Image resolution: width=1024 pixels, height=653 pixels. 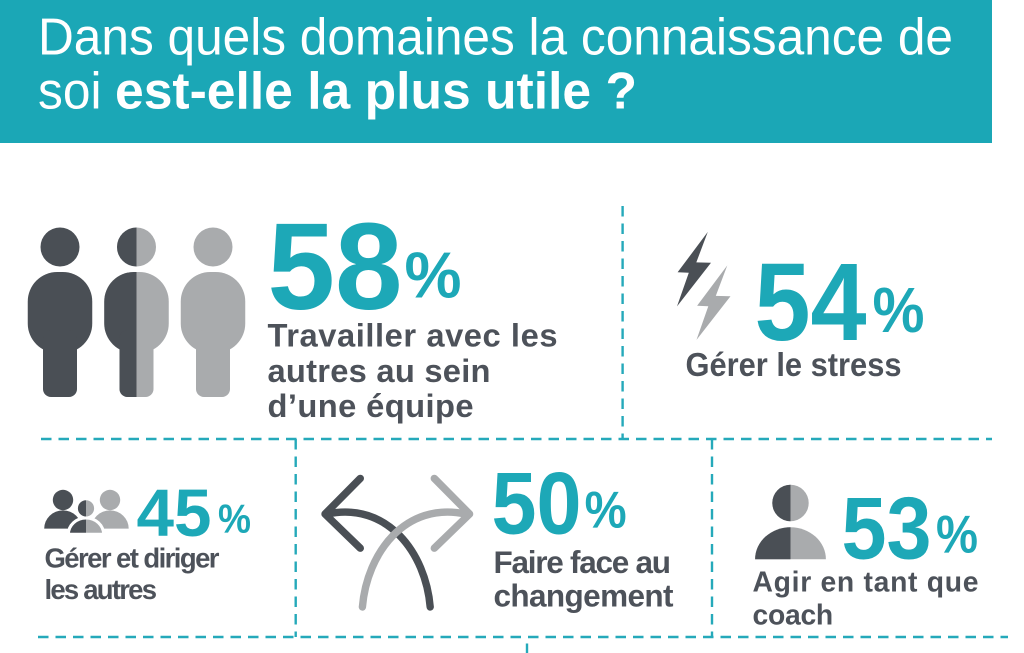 What do you see at coordinates (371, 405) in the screenshot?
I see `svg-text: d’une équipe` at bounding box center [371, 405].